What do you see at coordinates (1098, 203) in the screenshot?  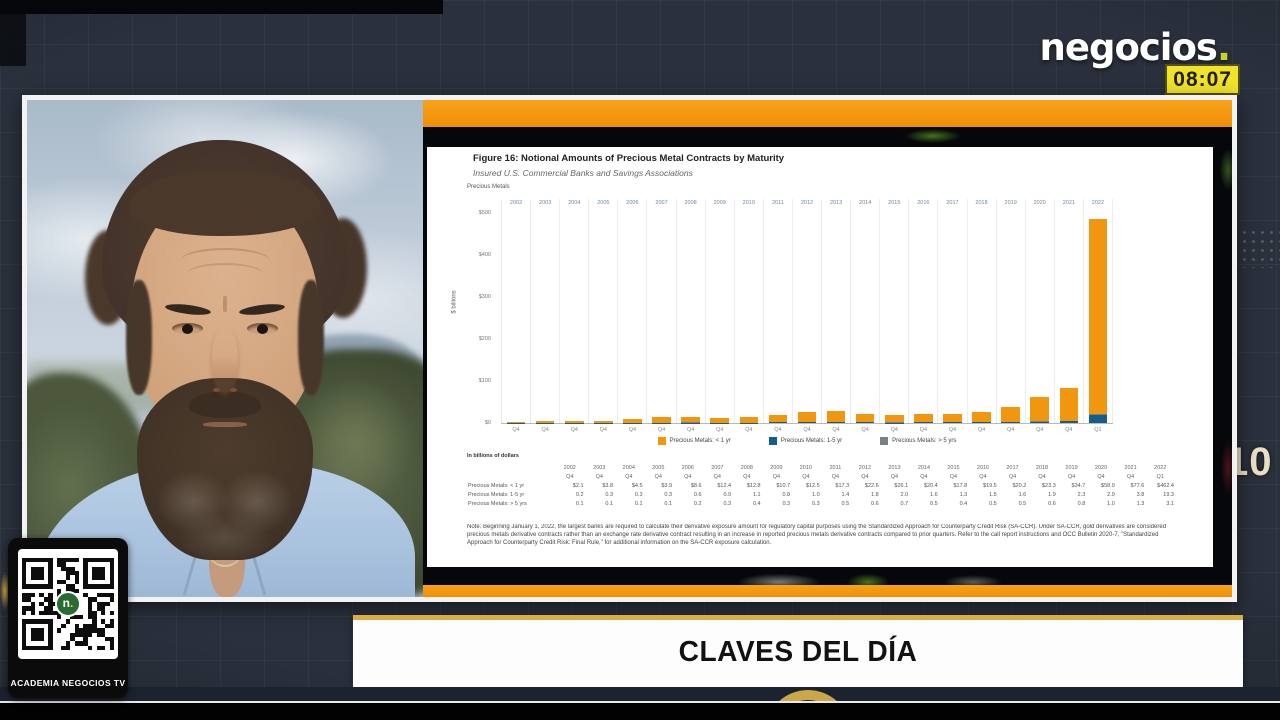 I see `year-label: 2022` at bounding box center [1098, 203].